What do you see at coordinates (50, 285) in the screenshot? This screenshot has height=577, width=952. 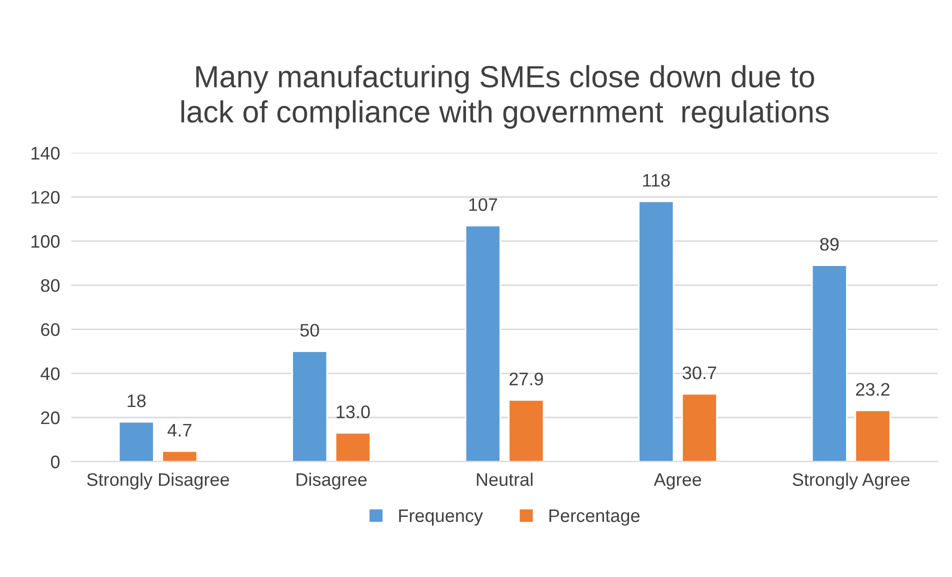 I see `y-tick-label: 80` at bounding box center [50, 285].